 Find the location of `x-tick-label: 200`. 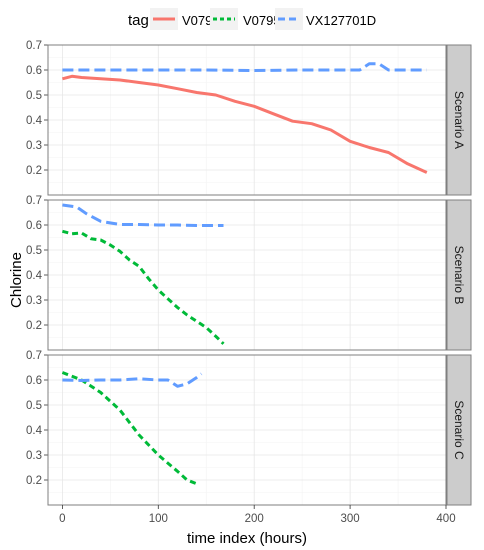

x-tick-label: 200 is located at coordinates (254, 519).